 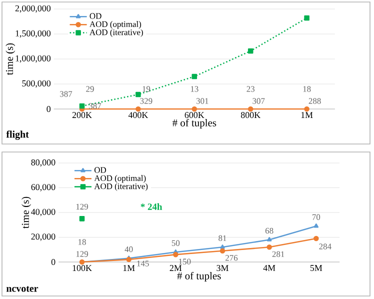 What do you see at coordinates (43, 212) in the screenshot?
I see `y-tick-label: 40,000` at bounding box center [43, 212].